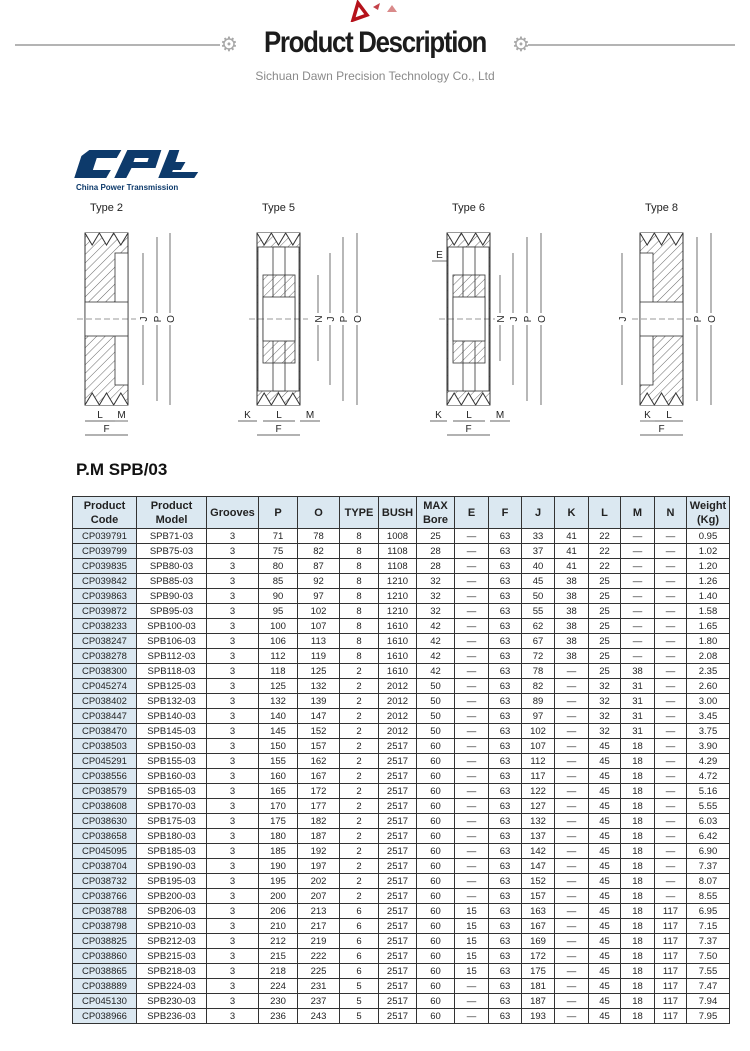 The height and width of the screenshot is (1051, 750). I want to click on table-cell: SPB200-03, so click(171, 896).